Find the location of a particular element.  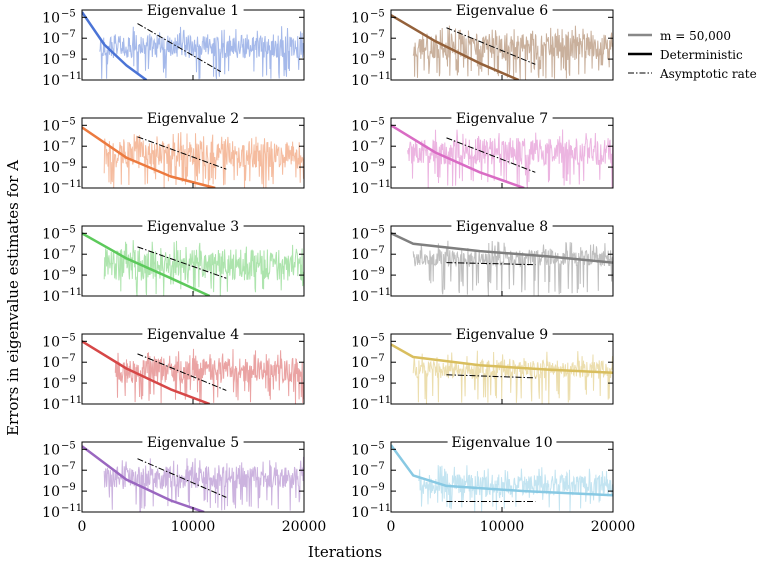

legend-label-asymptotic: Asymptotic rate is located at coordinates (708, 74).